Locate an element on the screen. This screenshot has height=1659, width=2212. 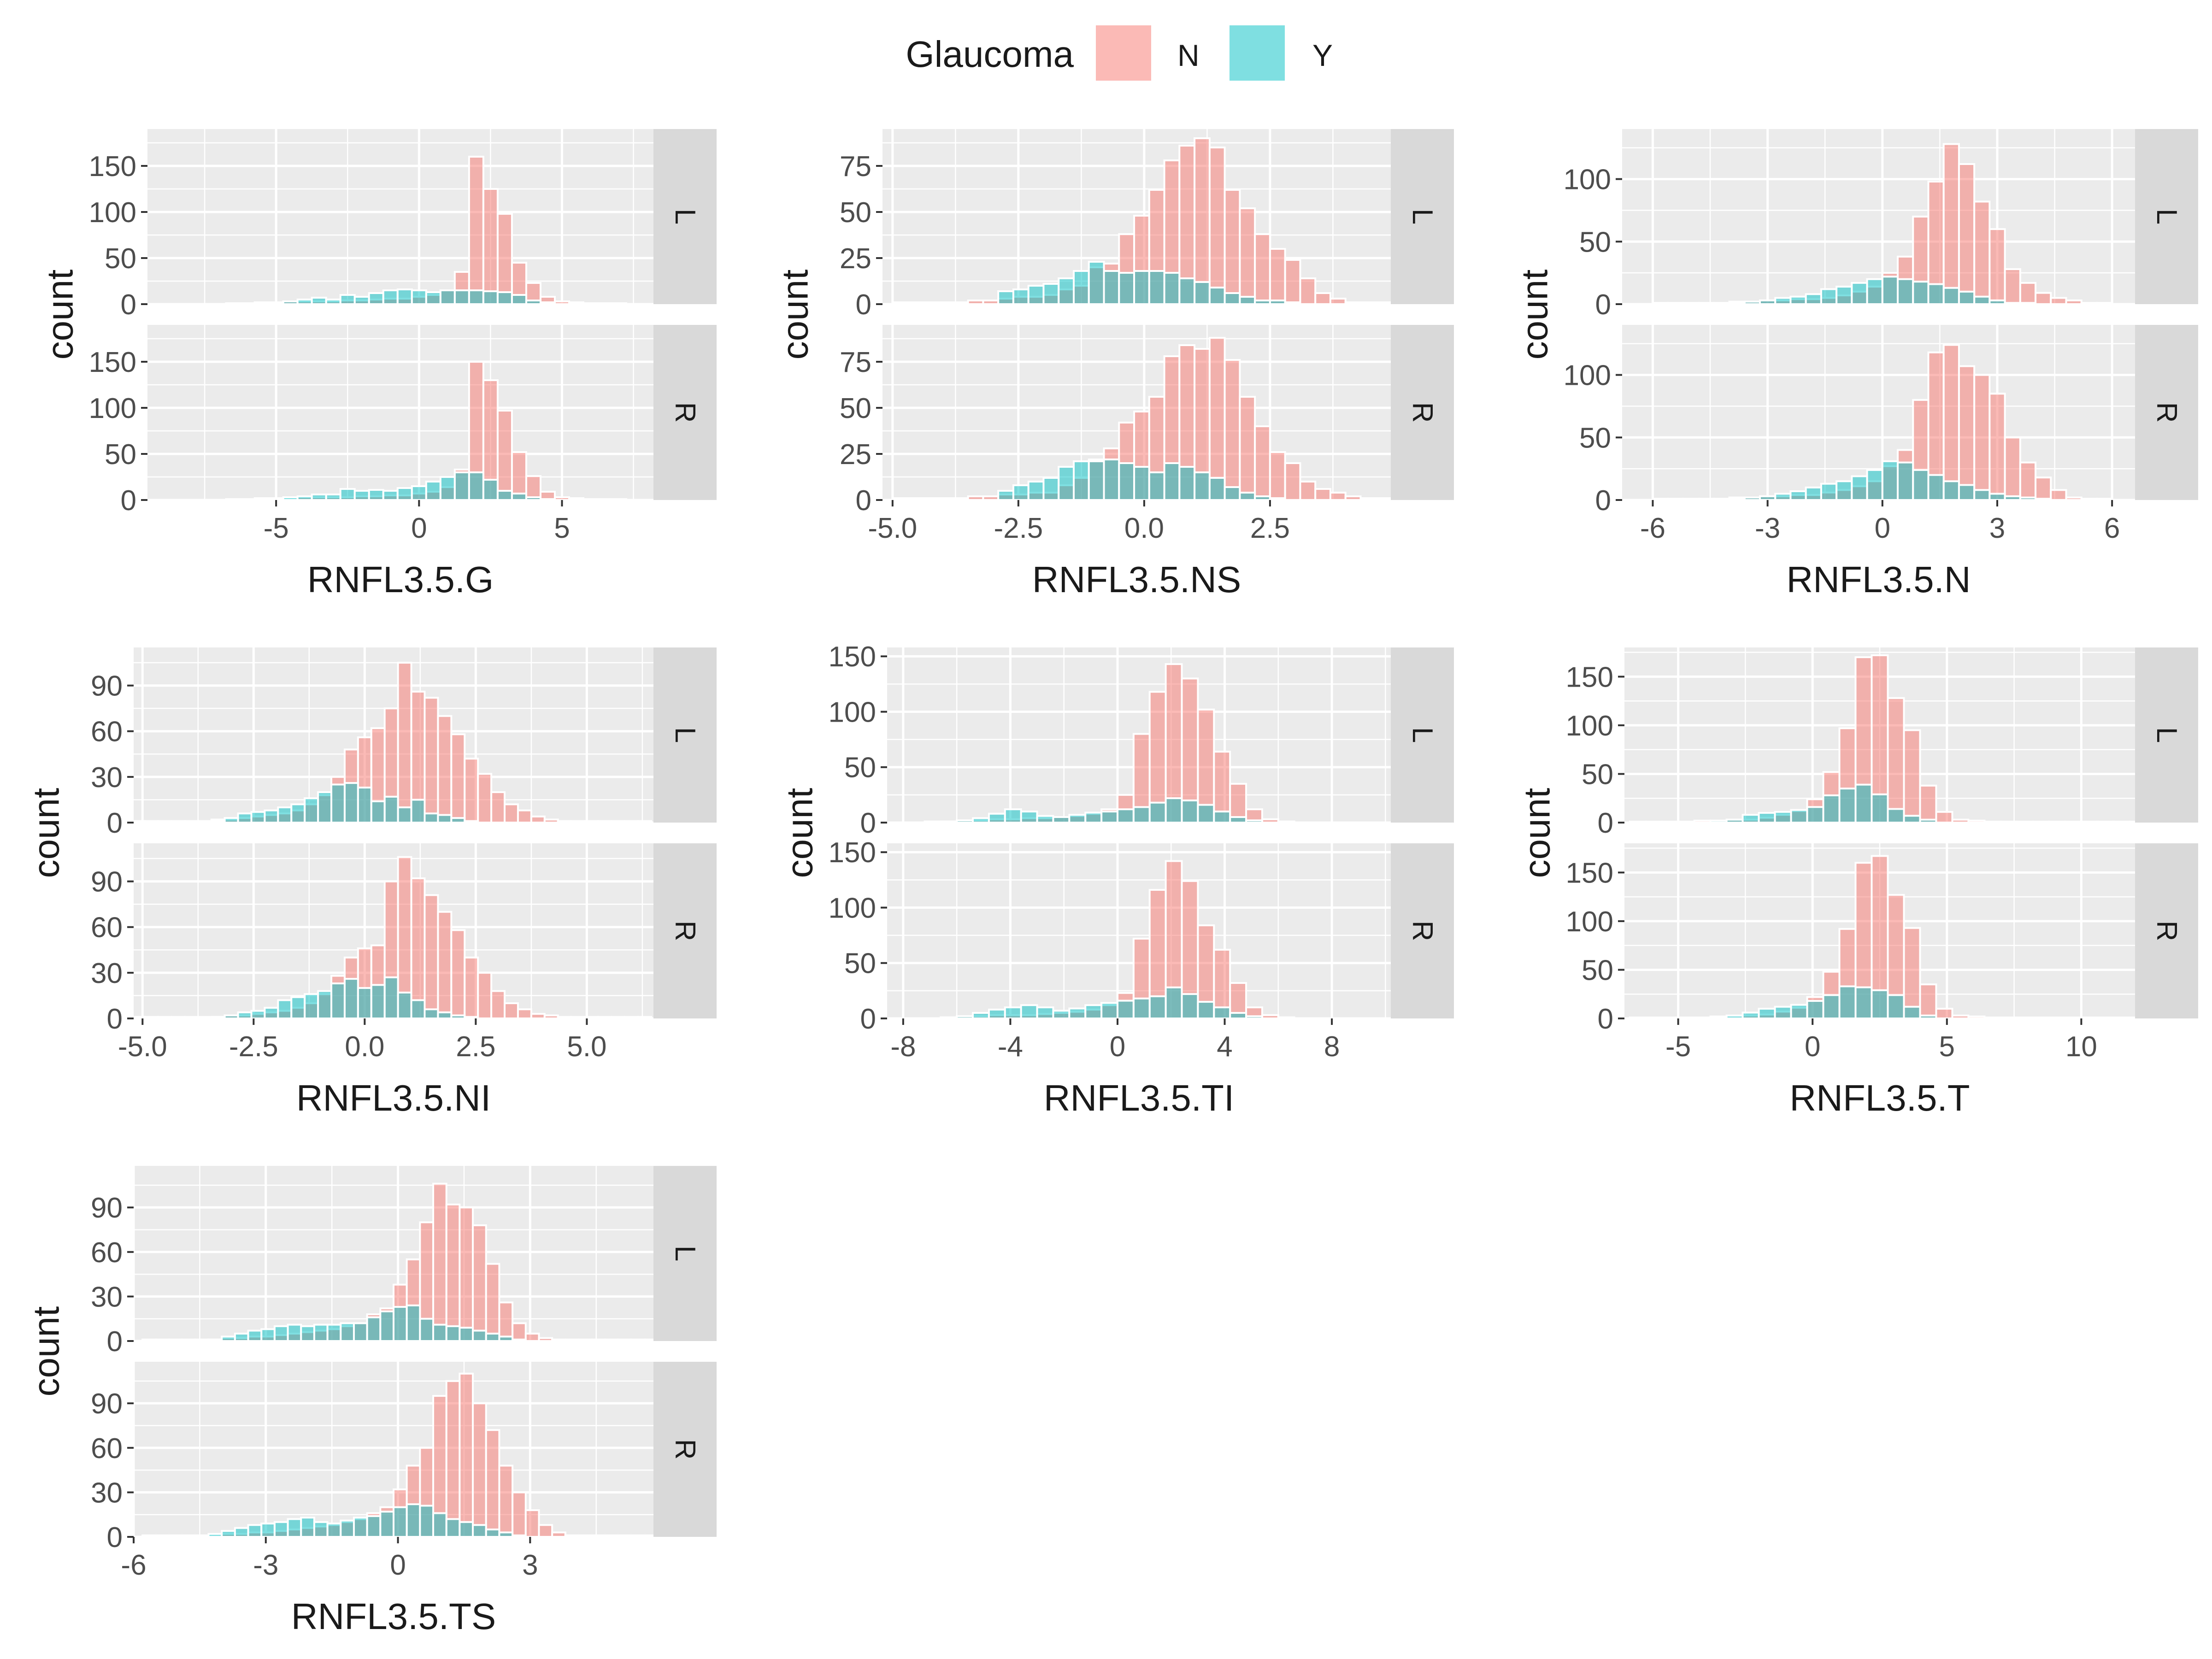
x-tick-label: 3 is located at coordinates (1997, 528).